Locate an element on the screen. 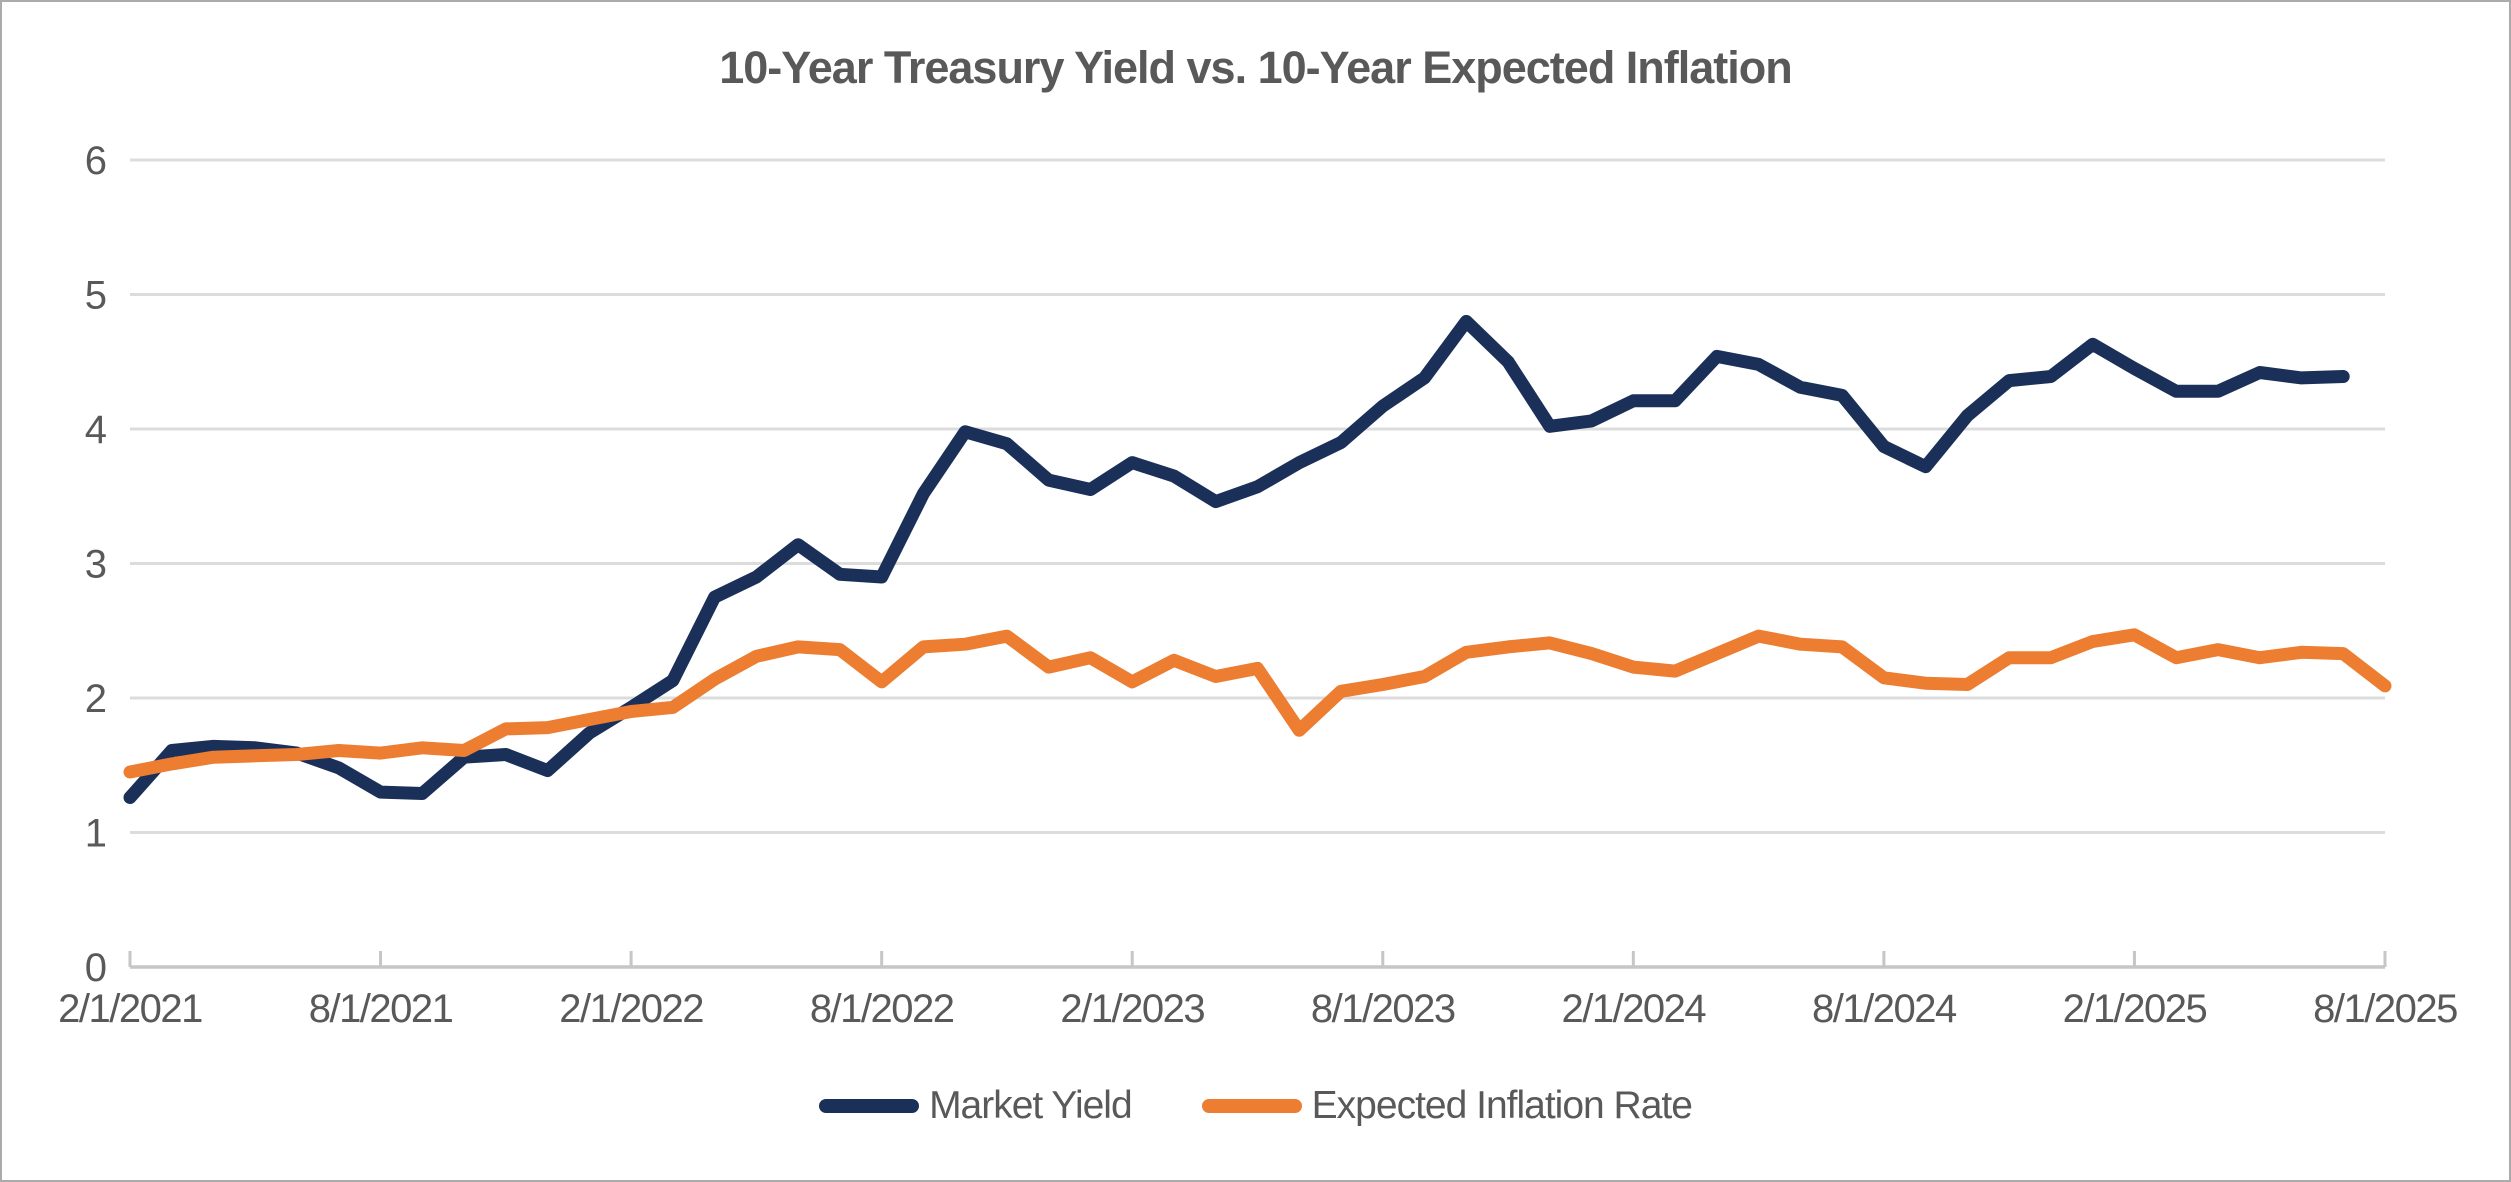  x-tick-label: 2/1/2023 is located at coordinates (1132, 1009).